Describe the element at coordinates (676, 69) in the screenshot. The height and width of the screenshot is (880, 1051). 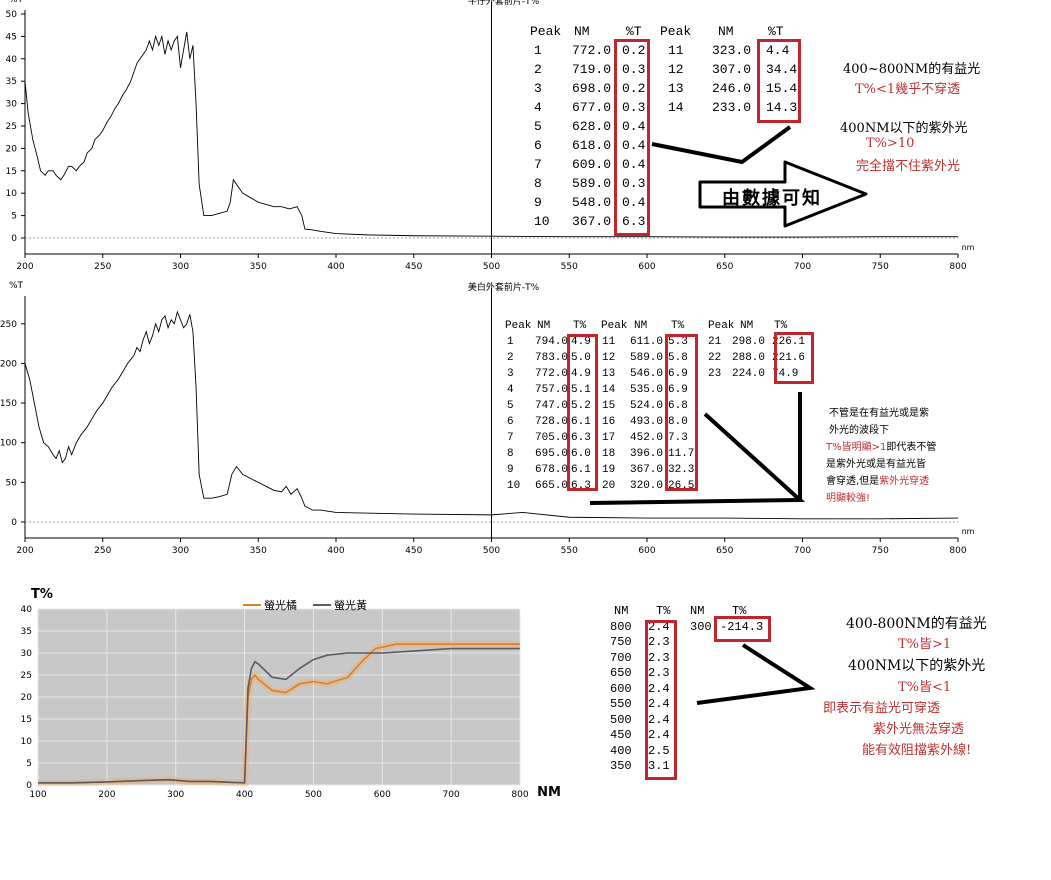
I see `table-cell: 12` at that location.